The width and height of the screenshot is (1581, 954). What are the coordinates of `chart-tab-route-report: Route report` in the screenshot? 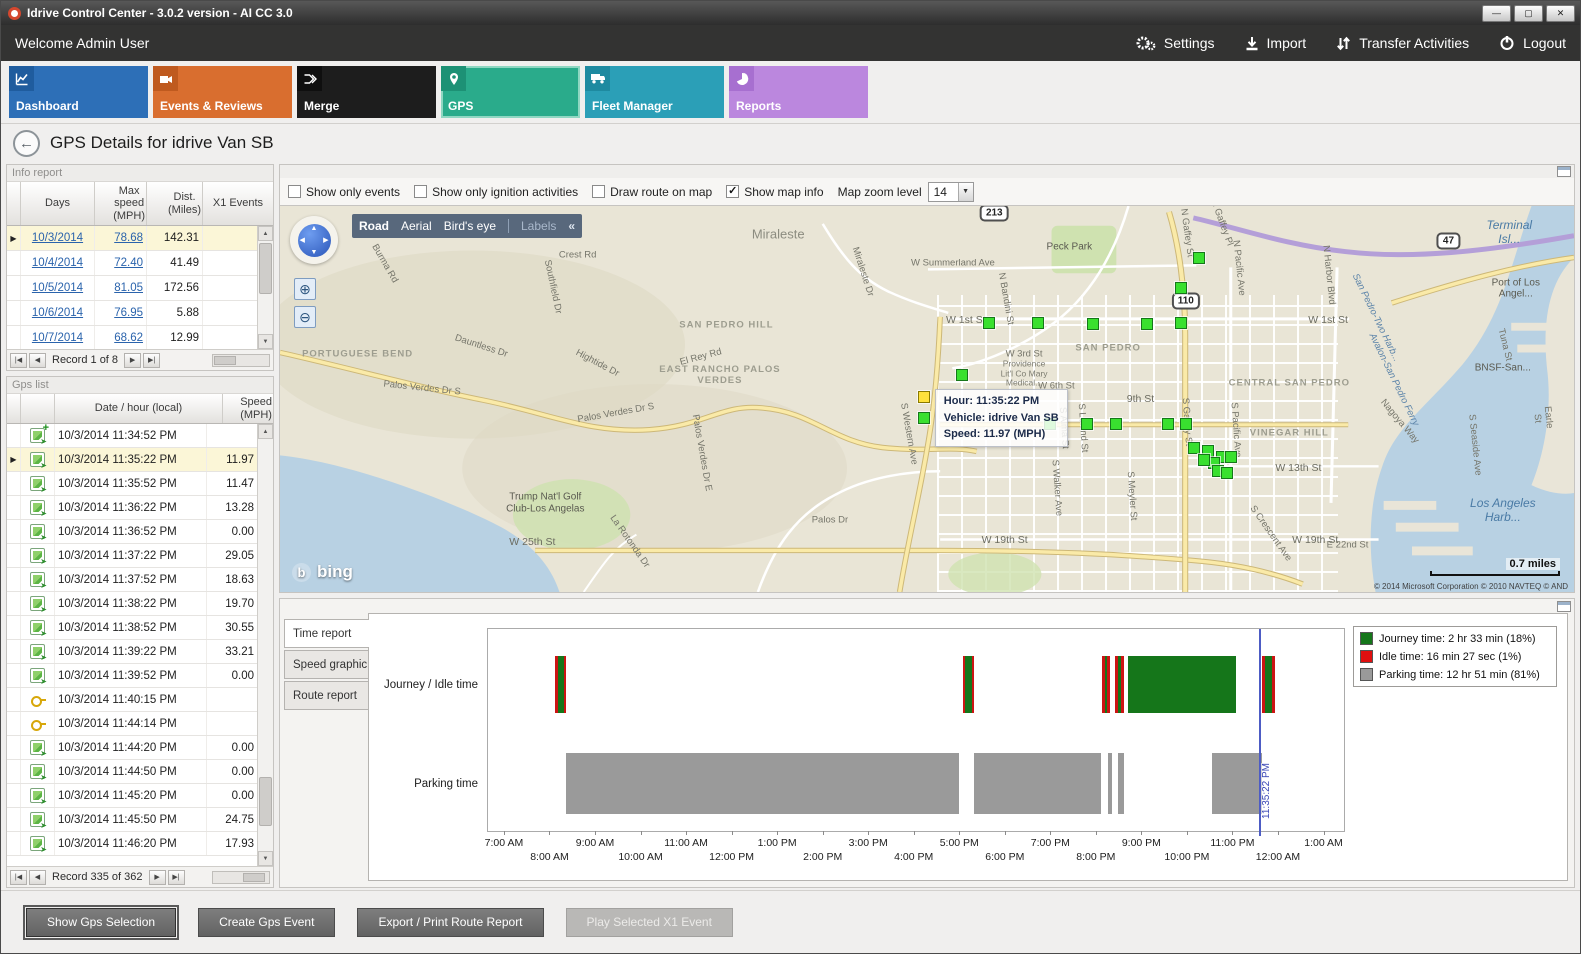 It's located at (326, 695).